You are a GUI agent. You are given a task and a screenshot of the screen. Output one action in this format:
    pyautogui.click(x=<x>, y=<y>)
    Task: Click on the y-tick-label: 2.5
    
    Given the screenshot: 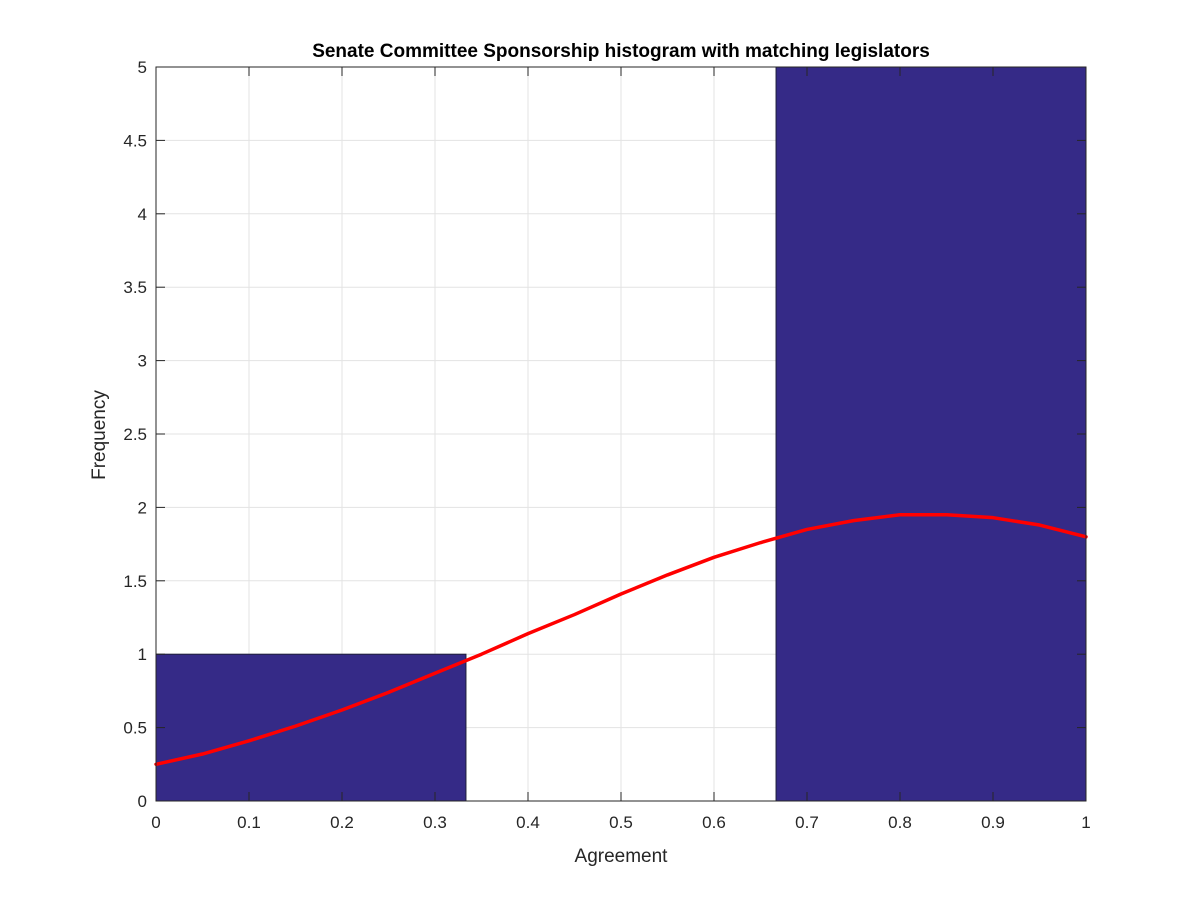 What is the action you would take?
    pyautogui.click(x=135, y=434)
    